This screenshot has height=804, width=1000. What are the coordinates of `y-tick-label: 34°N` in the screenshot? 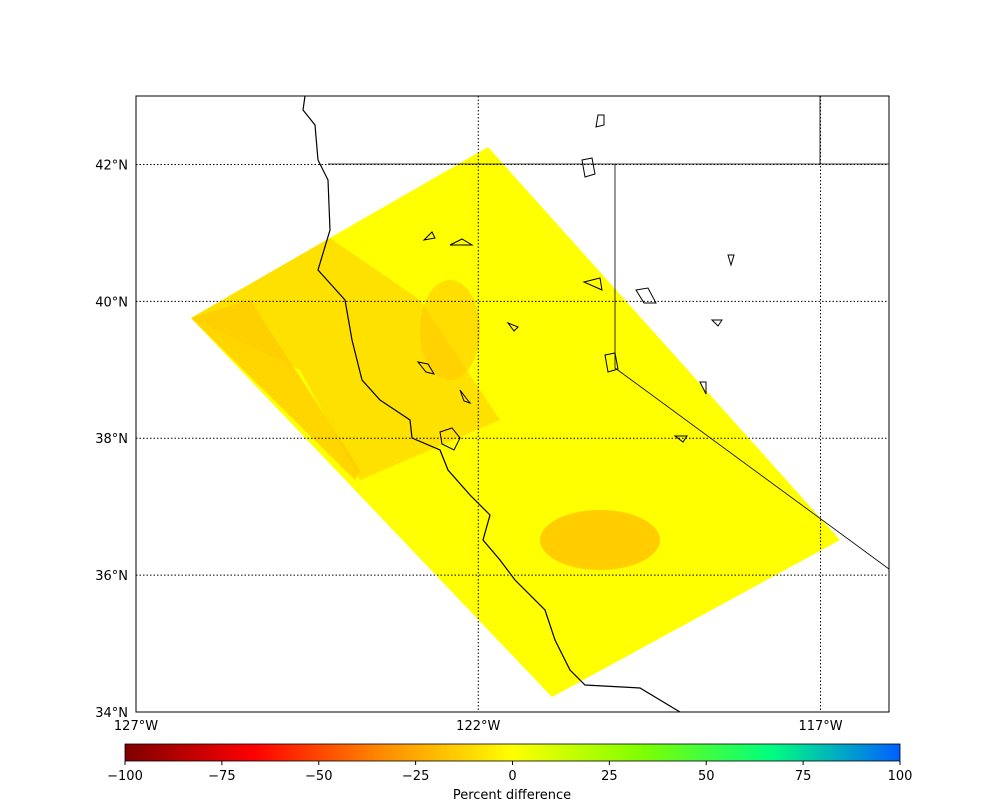 It's located at (111, 713).